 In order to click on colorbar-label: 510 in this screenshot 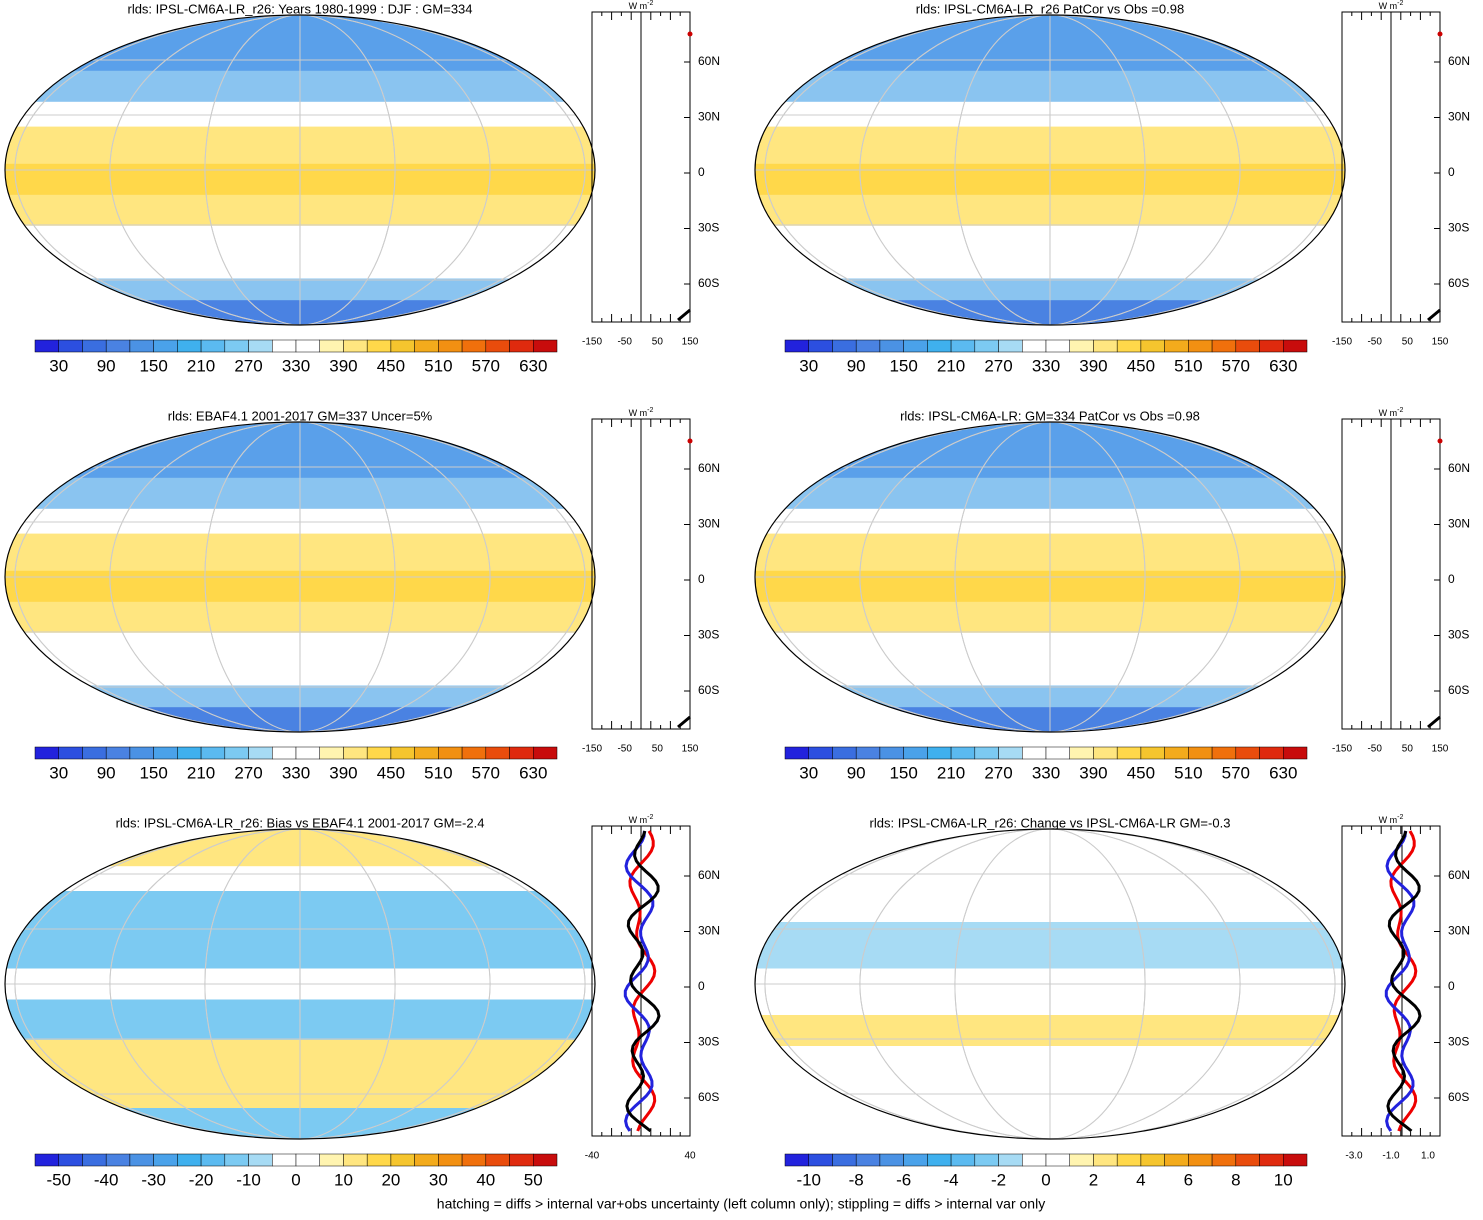, I will do `click(438, 772)`.